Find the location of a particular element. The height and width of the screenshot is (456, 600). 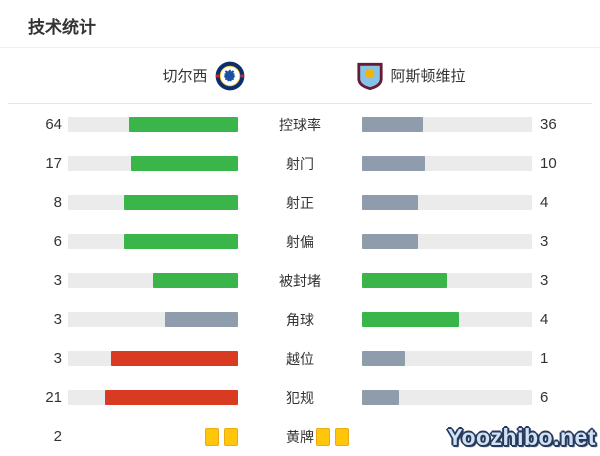

stat-label: 被封堵 is located at coordinates (300, 280).